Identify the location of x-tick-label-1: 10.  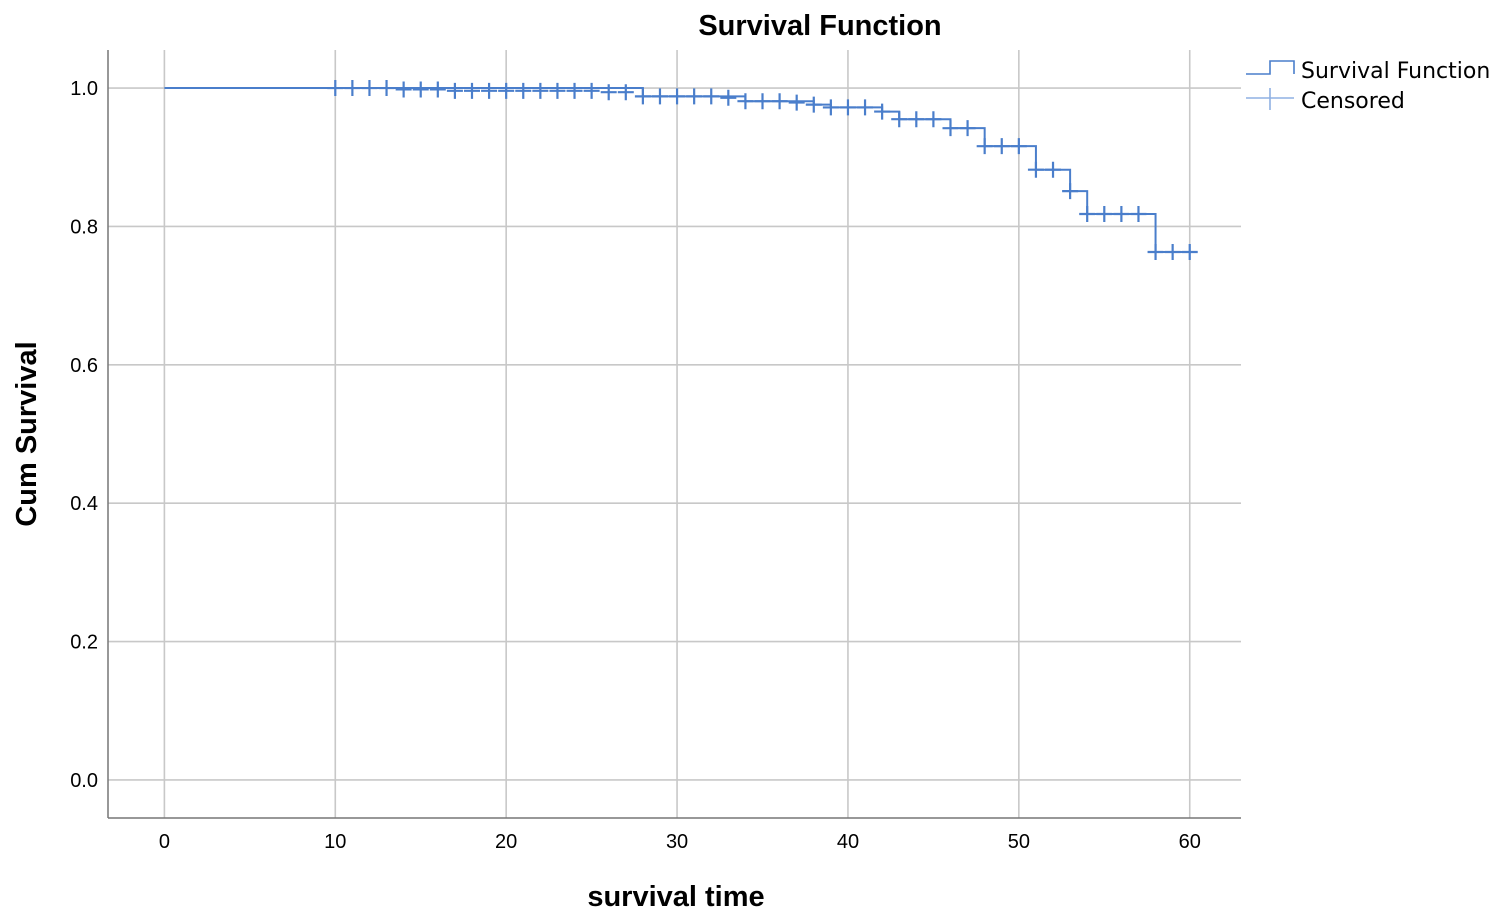
(335, 842).